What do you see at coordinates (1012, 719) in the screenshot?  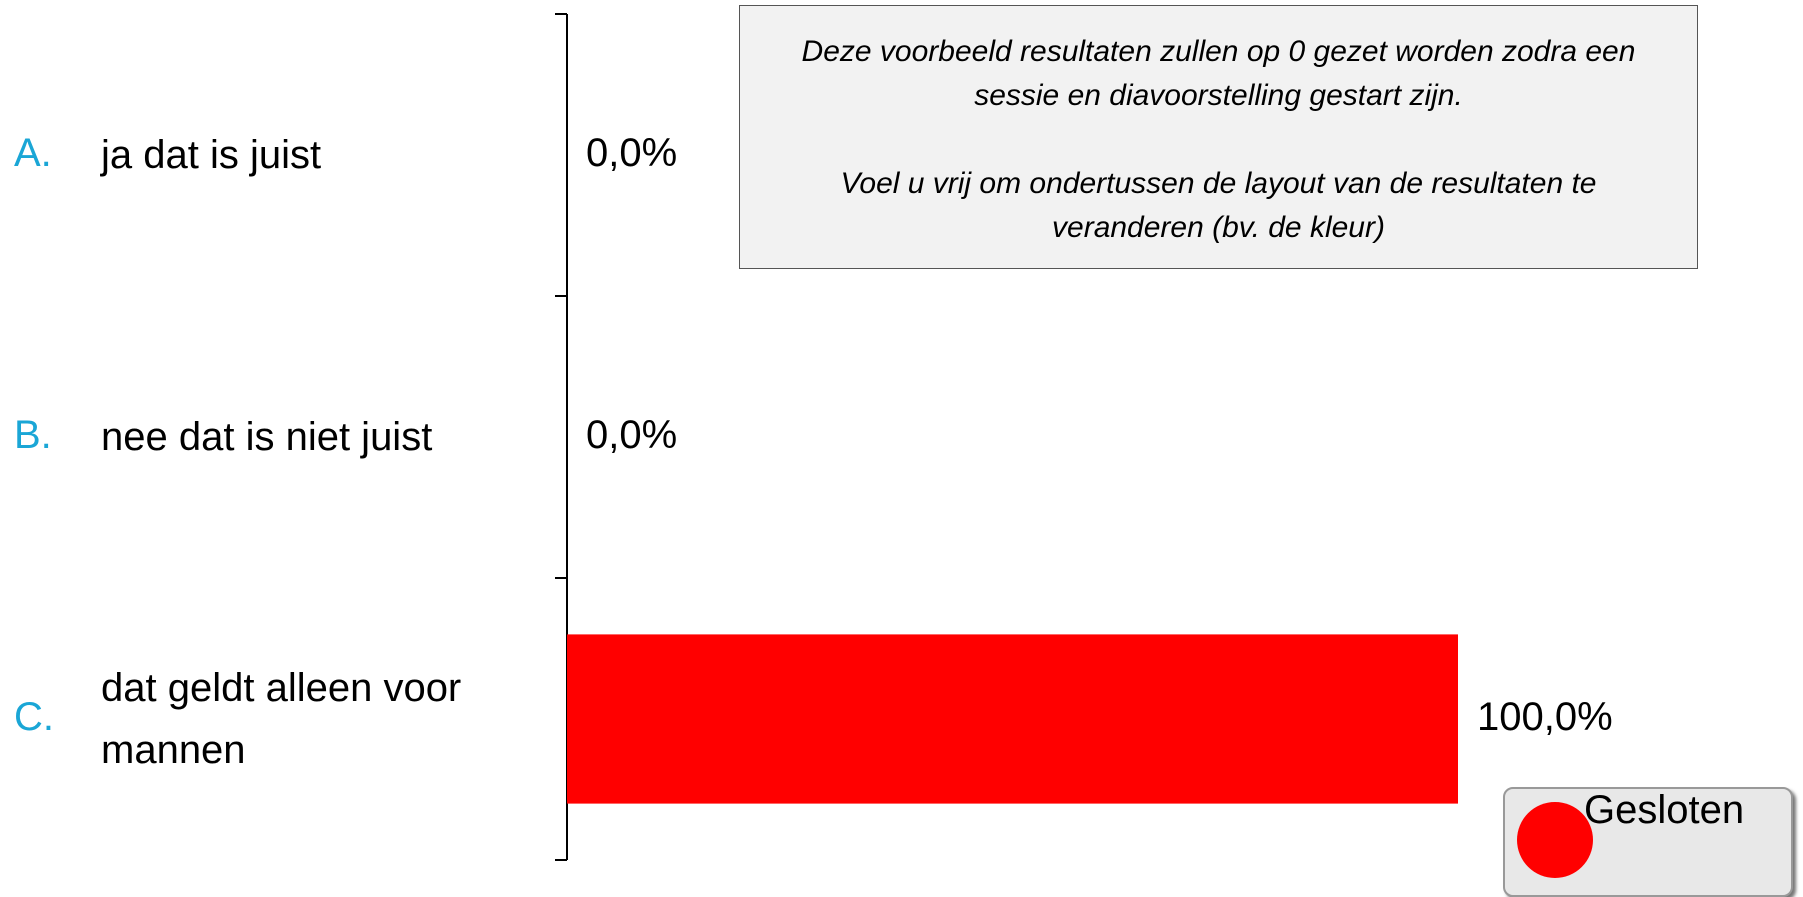 I see `bar` at bounding box center [1012, 719].